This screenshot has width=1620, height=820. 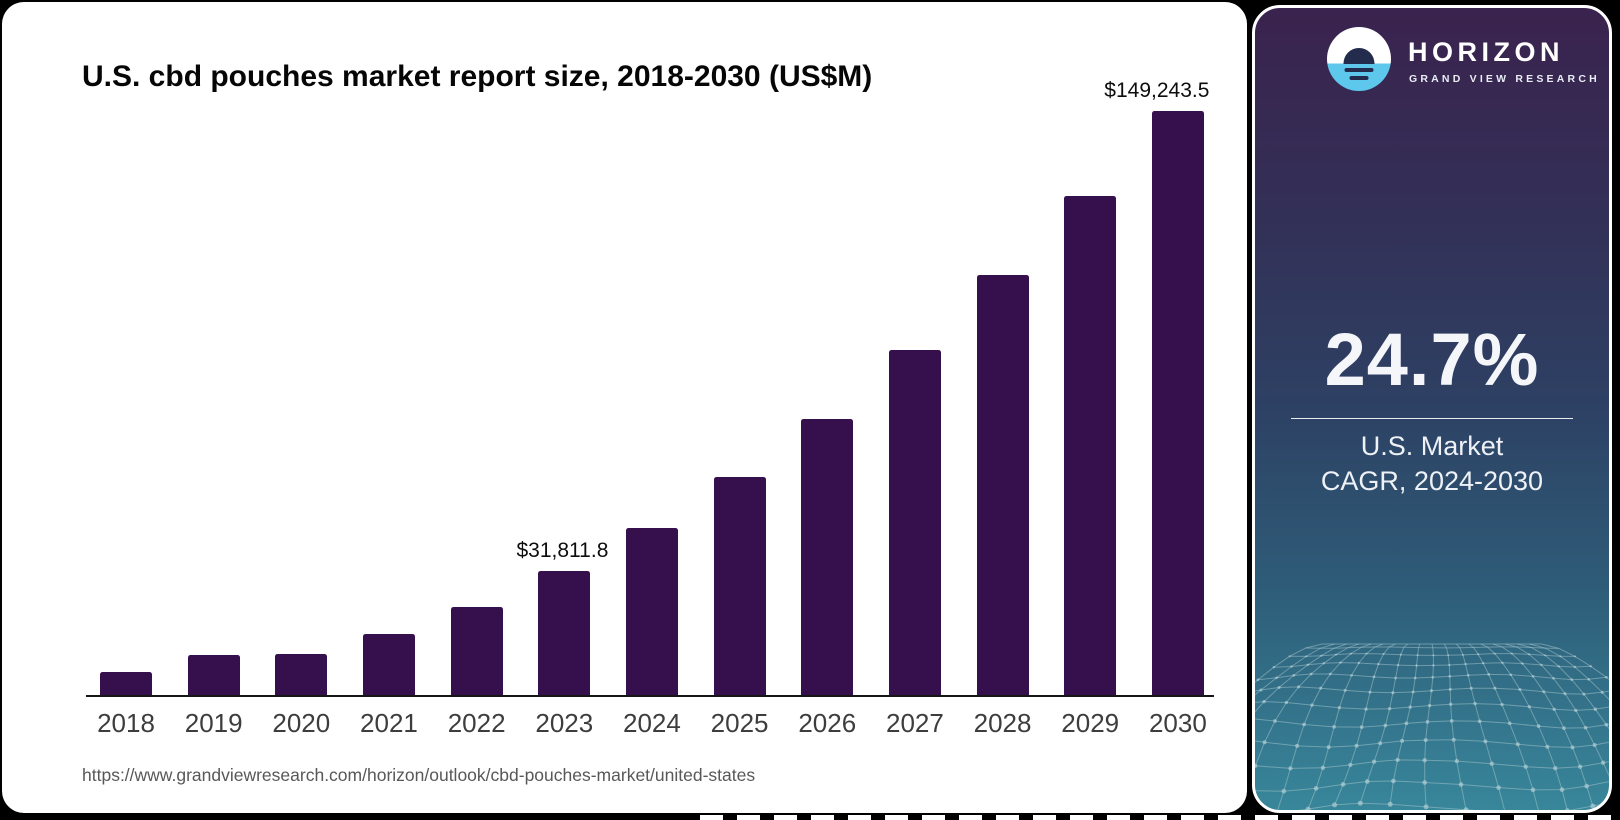 What do you see at coordinates (1432, 418) in the screenshot?
I see `divider-line` at bounding box center [1432, 418].